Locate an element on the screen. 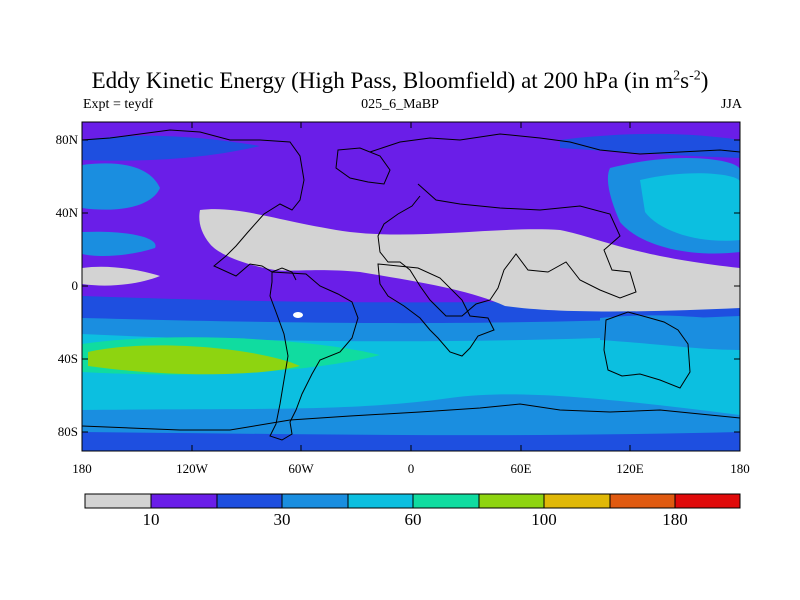 The height and width of the screenshot is (600, 800). colorbar-label-180: 180 is located at coordinates (675, 519).